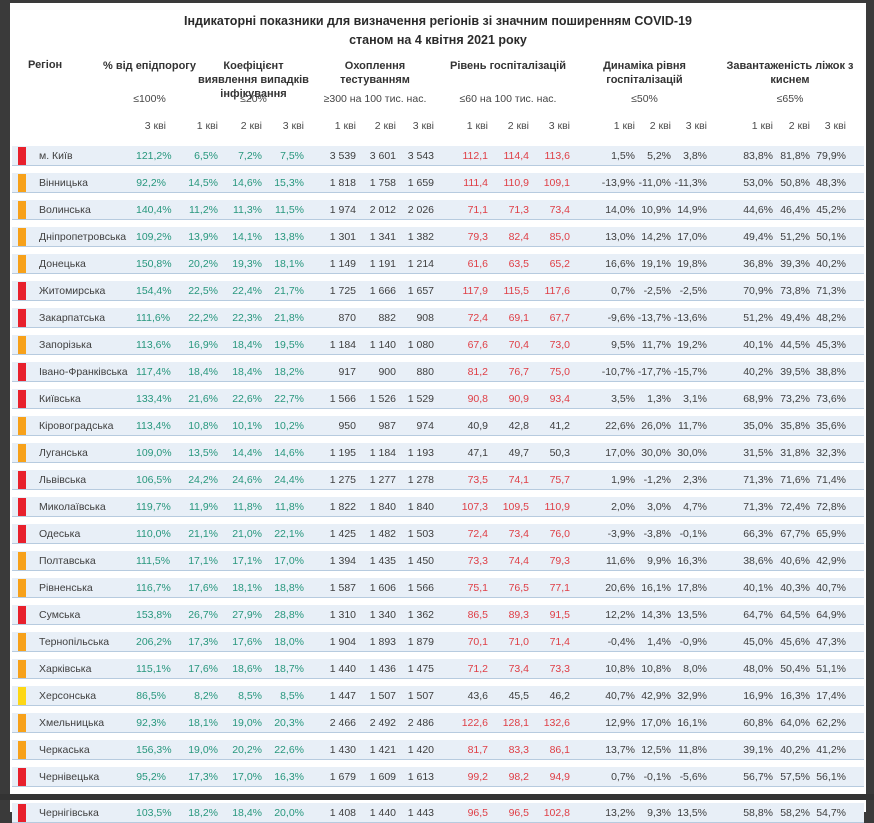 The width and height of the screenshot is (874, 823). What do you see at coordinates (474, 722) in the screenshot?
I see `hospitalization-level-value: 122,6` at bounding box center [474, 722].